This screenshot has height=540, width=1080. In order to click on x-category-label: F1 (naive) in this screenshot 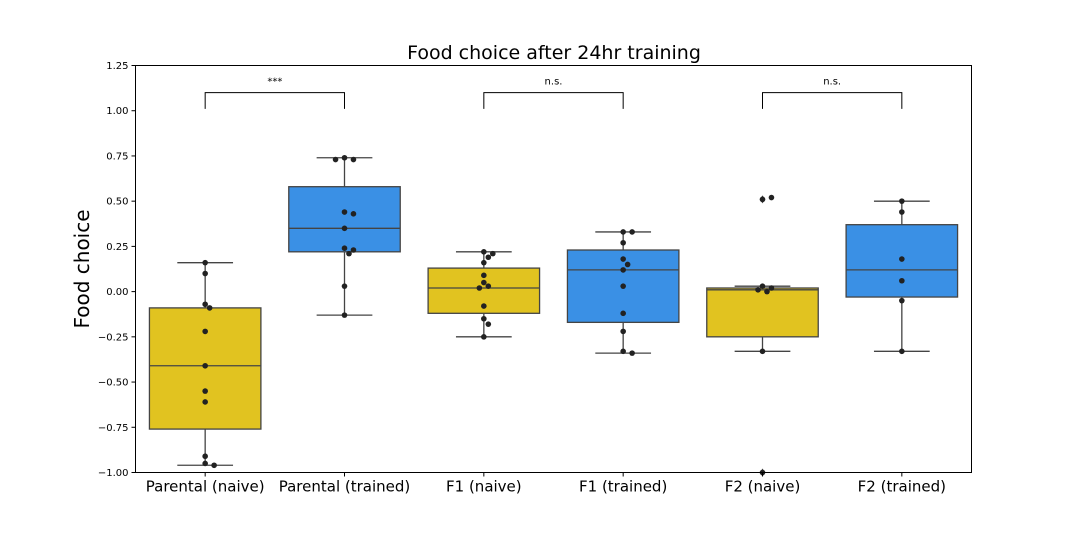, I will do `click(484, 487)`.